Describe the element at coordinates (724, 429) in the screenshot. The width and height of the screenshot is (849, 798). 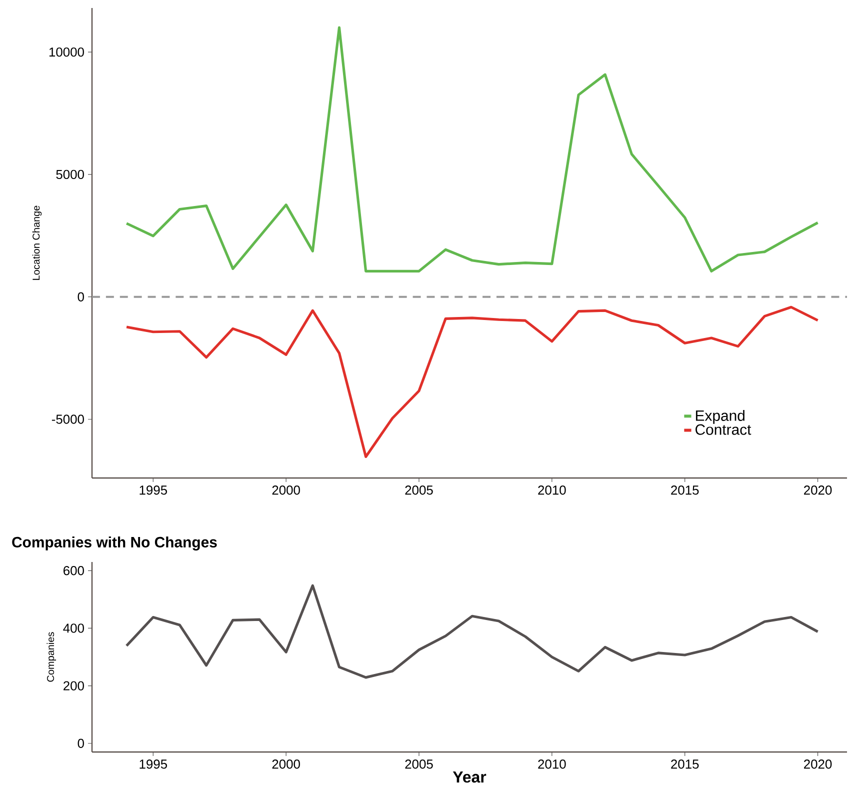
I see `legend-label: Contract` at that location.